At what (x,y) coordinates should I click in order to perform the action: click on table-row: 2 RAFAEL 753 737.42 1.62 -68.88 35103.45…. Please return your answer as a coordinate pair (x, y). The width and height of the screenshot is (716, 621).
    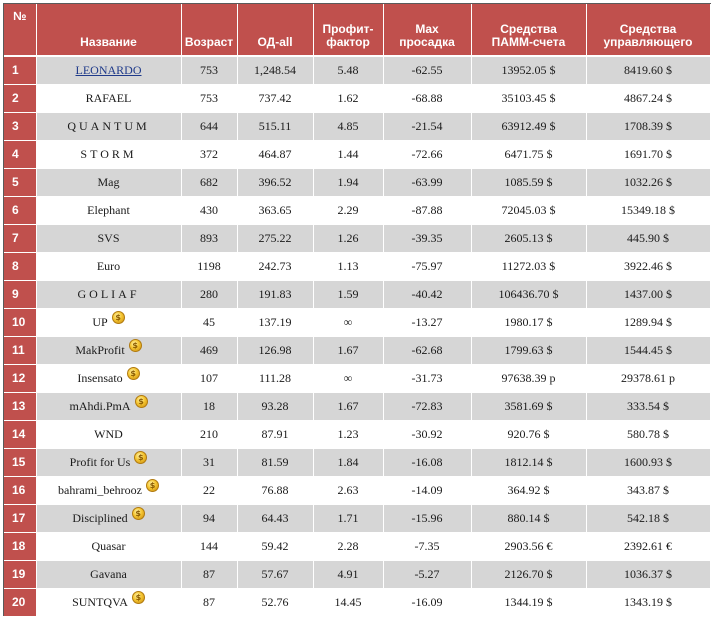
    Looking at the image, I should click on (357, 98).